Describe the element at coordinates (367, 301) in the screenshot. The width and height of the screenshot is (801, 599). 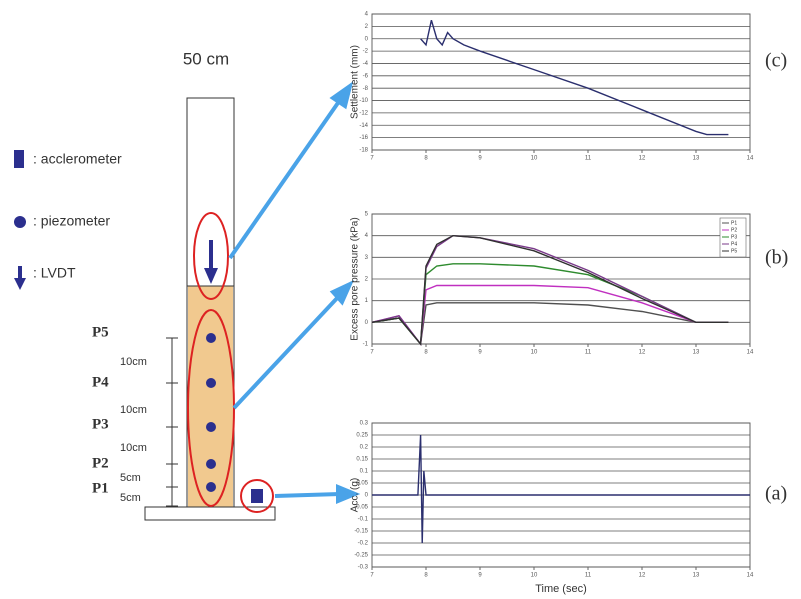
I see `y-tick-label: 1` at that location.